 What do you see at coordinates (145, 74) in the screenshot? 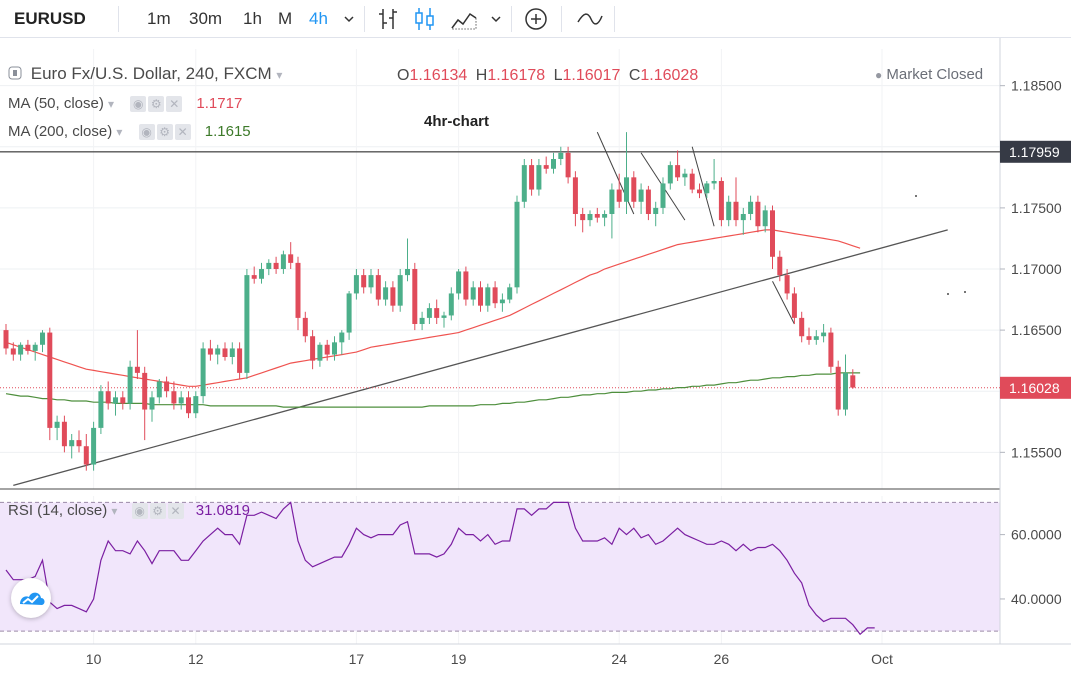
I see `series-legend: Euro Fx/U.S. Dollar, 240, FXCM ▾` at bounding box center [145, 74].